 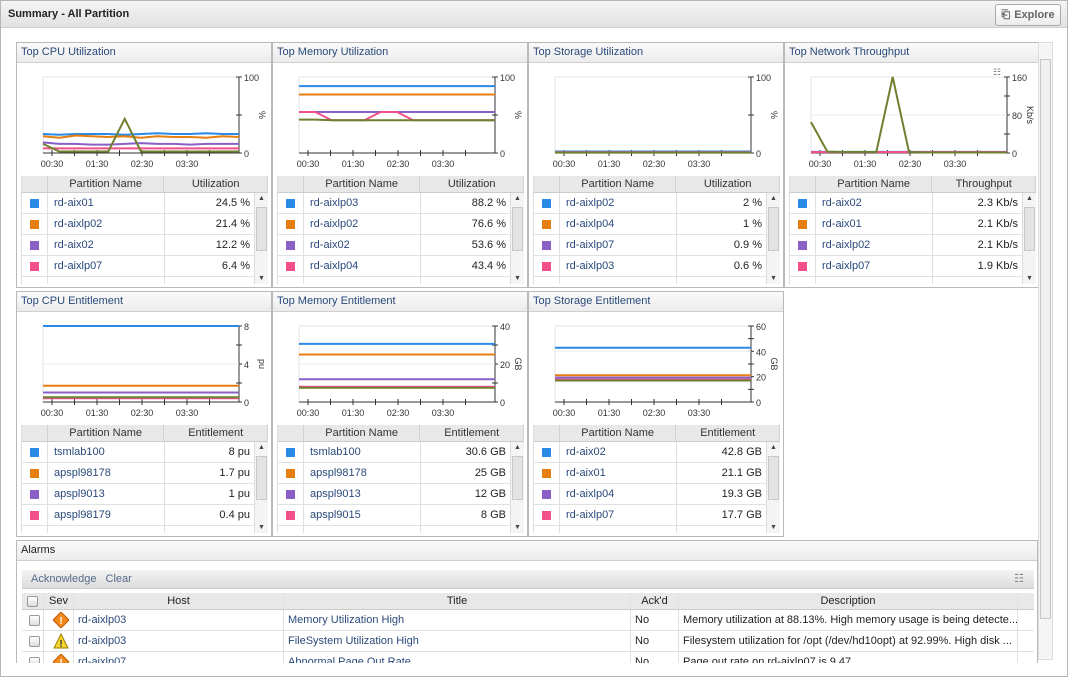 What do you see at coordinates (179, 657) in the screenshot?
I see `alarm-host: rd-aixlp07` at bounding box center [179, 657].